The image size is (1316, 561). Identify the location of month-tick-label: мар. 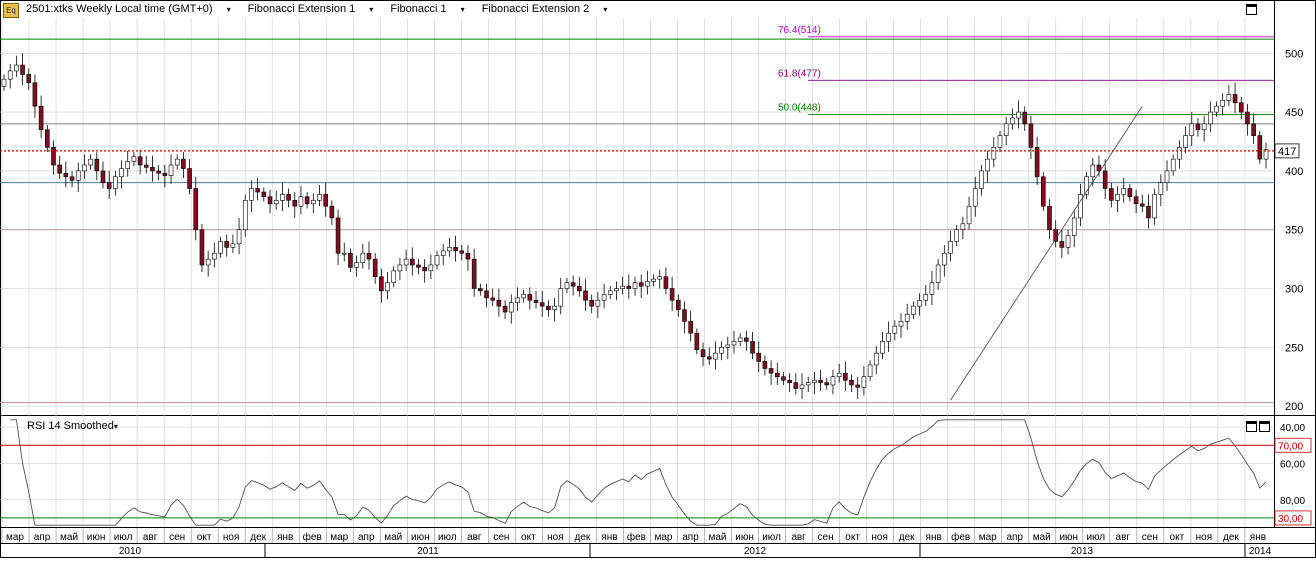
(15, 537).